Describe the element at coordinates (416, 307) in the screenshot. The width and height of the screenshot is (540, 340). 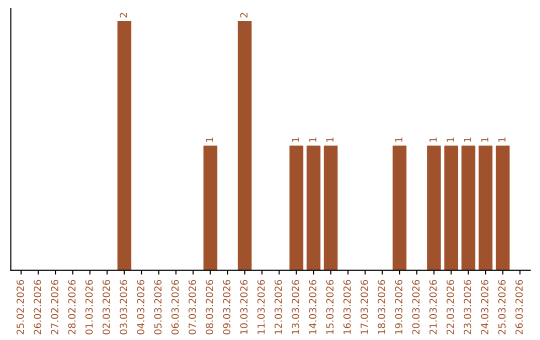
I see `x-tick-label: 20.03.2026` at that location.